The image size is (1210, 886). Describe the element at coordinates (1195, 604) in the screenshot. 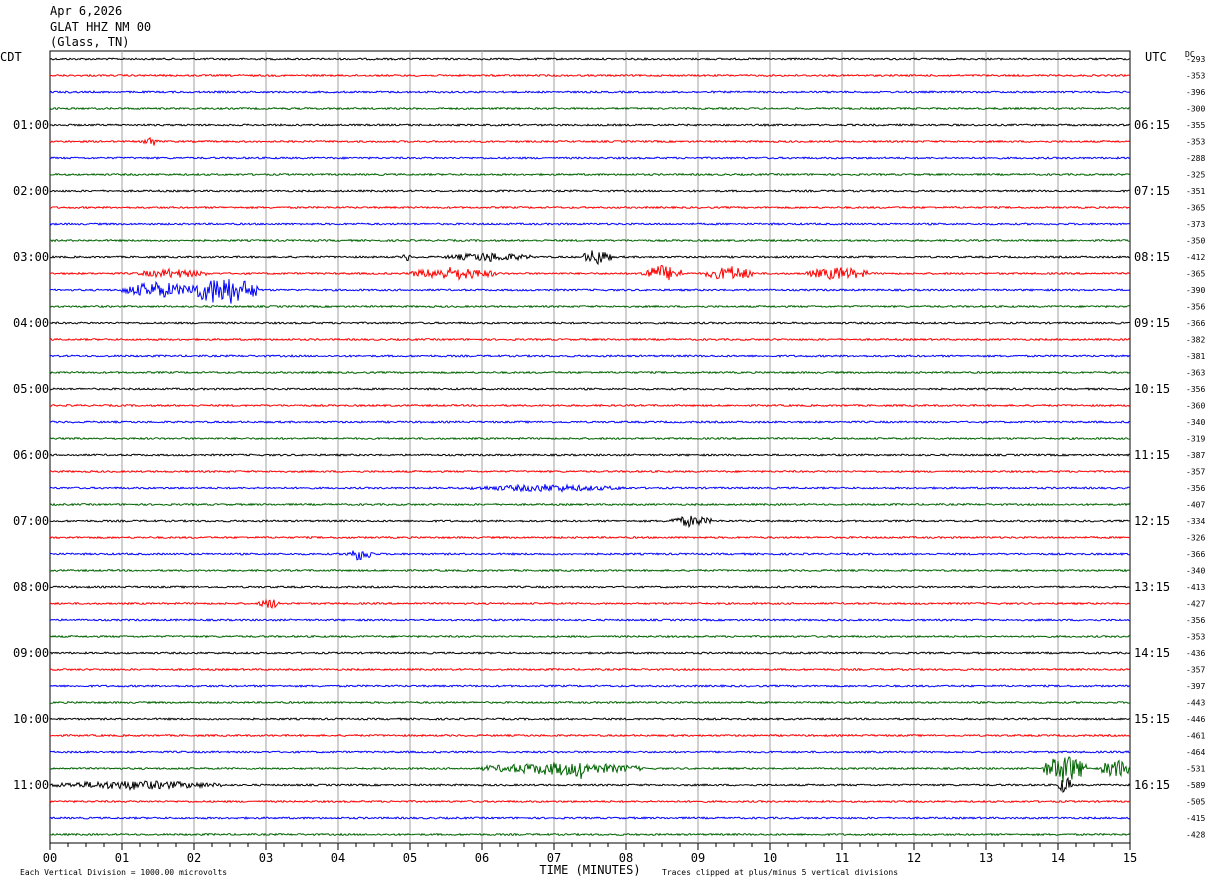

I see `dc-offset-label: -427` at that location.